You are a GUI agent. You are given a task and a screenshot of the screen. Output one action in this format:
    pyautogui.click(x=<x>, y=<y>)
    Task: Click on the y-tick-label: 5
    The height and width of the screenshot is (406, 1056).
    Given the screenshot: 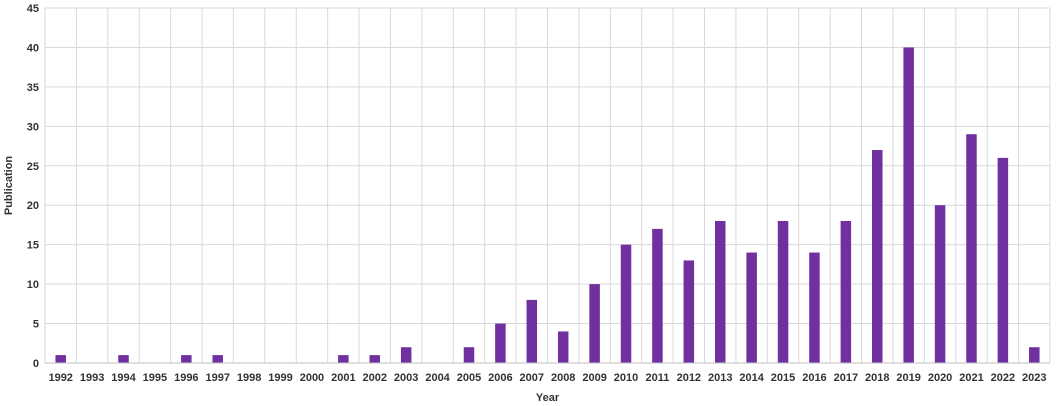 What is the action you would take?
    pyautogui.click(x=36, y=325)
    